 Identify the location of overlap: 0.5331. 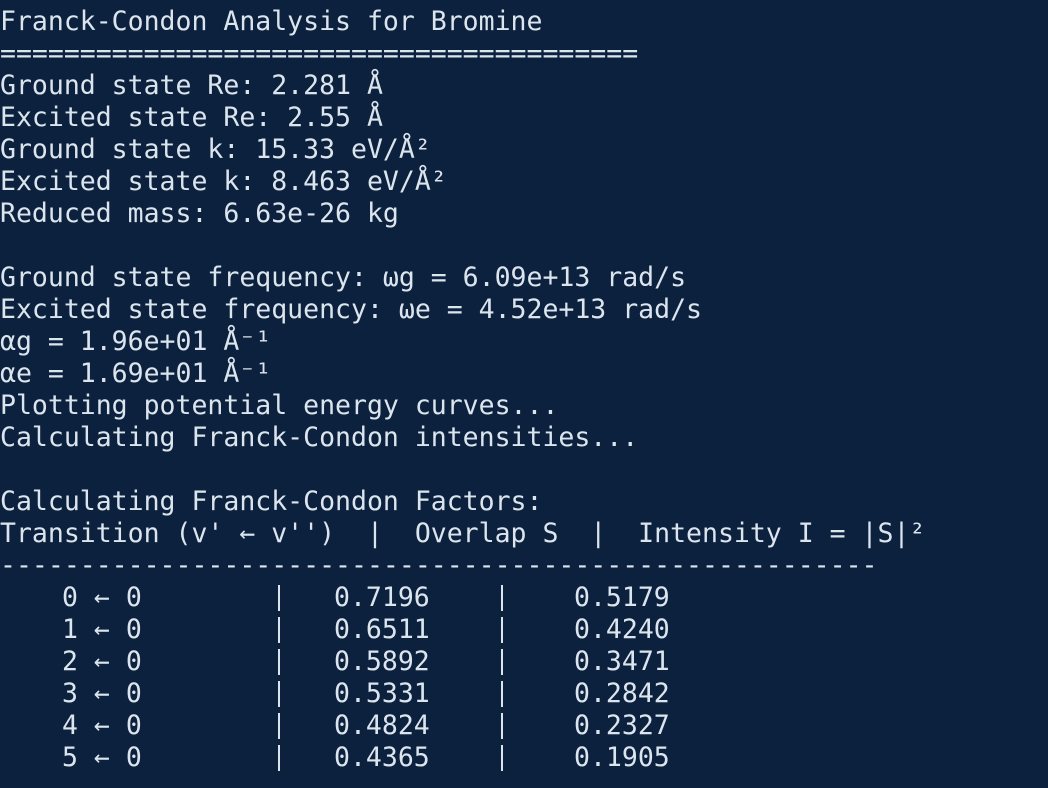
(382, 693).